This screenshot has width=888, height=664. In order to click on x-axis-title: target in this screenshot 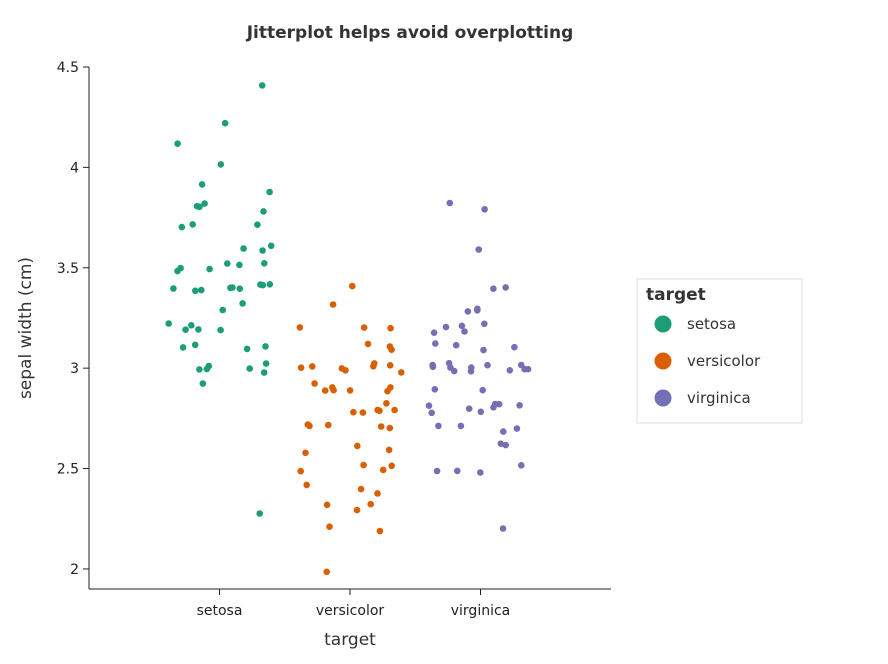, I will do `click(350, 640)`.